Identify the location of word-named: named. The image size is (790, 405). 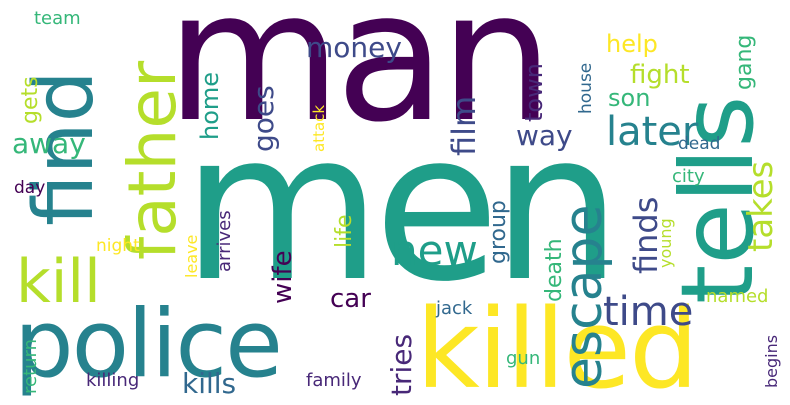
(737, 296).